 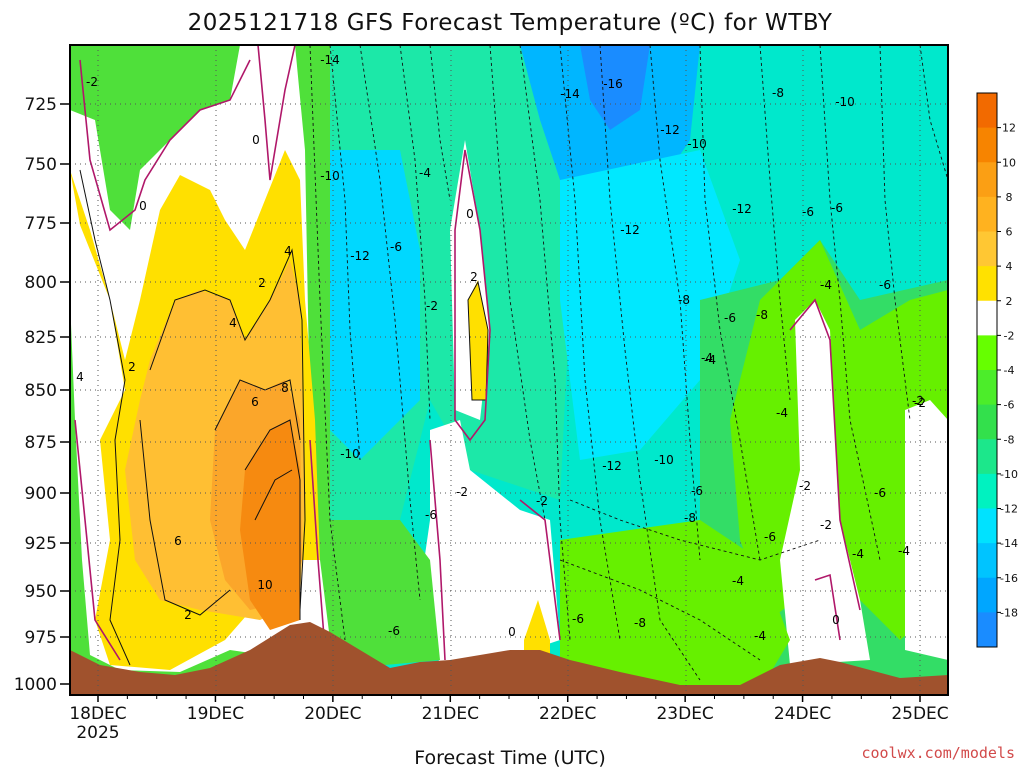 What do you see at coordinates (1009, 335) in the screenshot?
I see `colorbar-label: -2` at bounding box center [1009, 335].